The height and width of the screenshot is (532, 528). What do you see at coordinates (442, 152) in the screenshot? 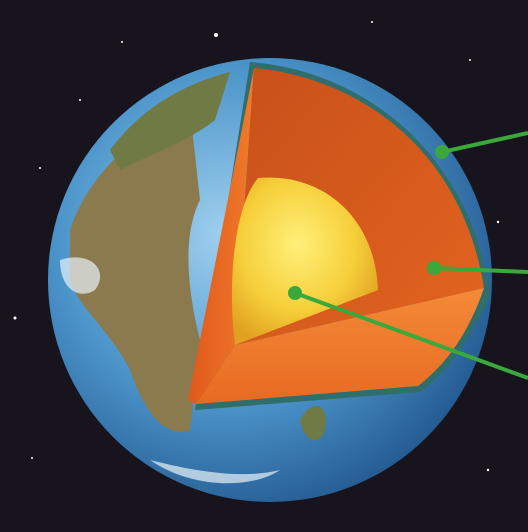
I see `pointer-dot-crust` at bounding box center [442, 152].